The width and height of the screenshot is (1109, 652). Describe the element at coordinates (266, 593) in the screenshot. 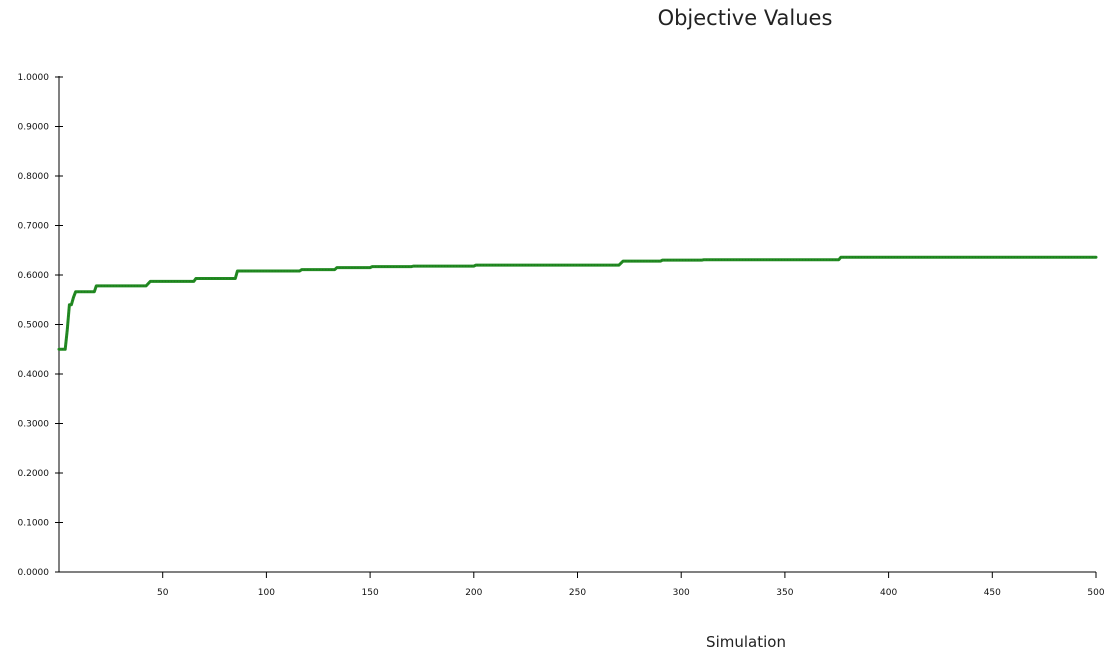

I see `x-tick-label: 100` at that location.